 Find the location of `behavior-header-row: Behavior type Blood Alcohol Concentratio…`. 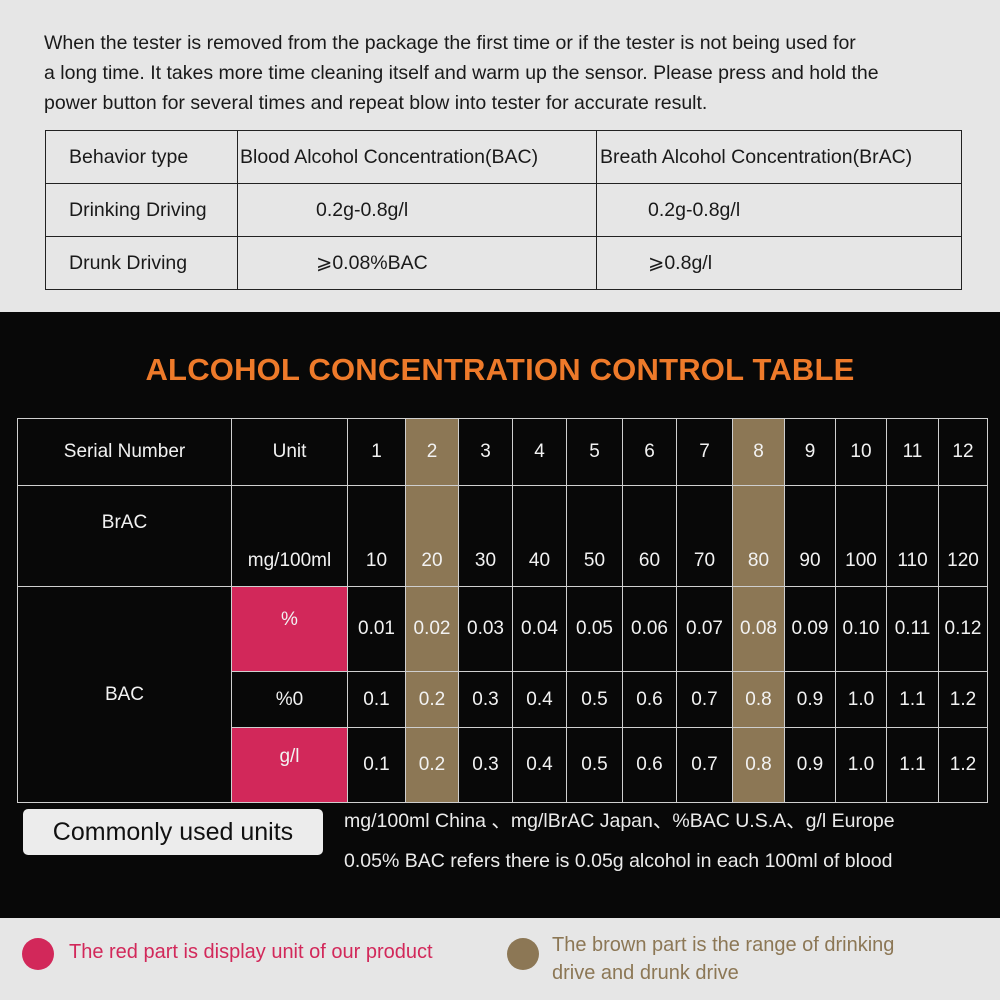

behavior-header-row: Behavior type Blood Alcohol Concentratio… is located at coordinates (503, 157).